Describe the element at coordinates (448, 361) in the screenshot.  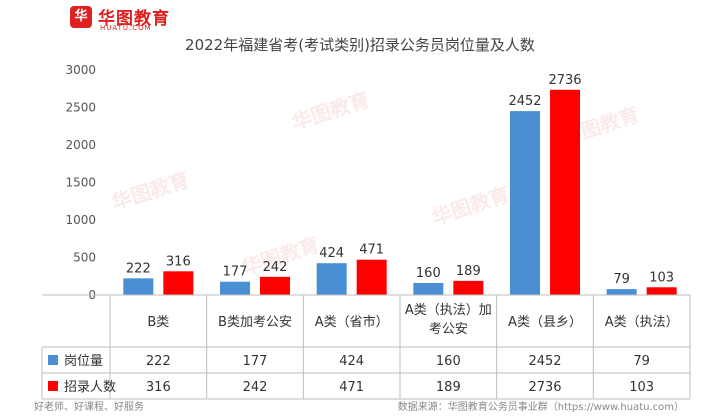
I see `table-cell: 160` at that location.